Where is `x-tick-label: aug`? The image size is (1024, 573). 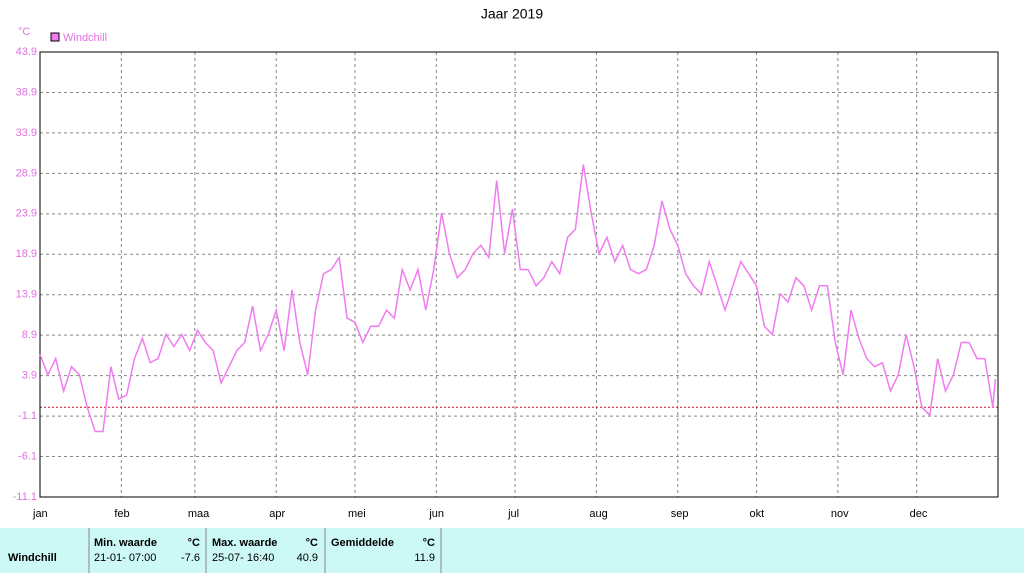 x-tick-label: aug is located at coordinates (598, 514).